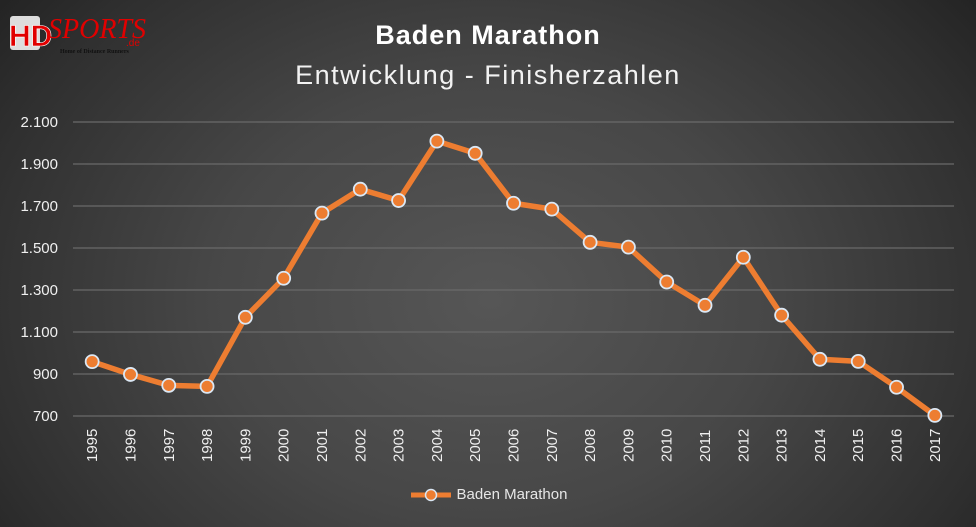 The image size is (976, 527). Describe the element at coordinates (512, 494) in the screenshot. I see `legend-label: Baden Marathon` at that location.